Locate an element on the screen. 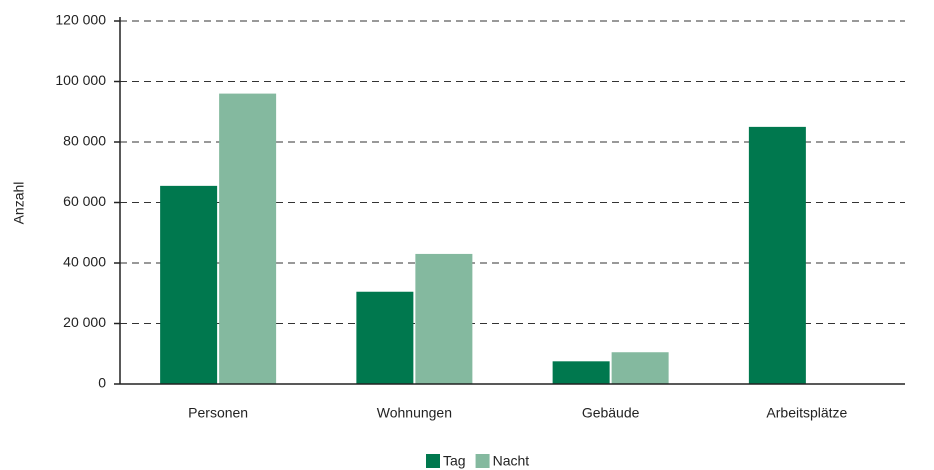  y-tick-label: 0 is located at coordinates (102, 383).